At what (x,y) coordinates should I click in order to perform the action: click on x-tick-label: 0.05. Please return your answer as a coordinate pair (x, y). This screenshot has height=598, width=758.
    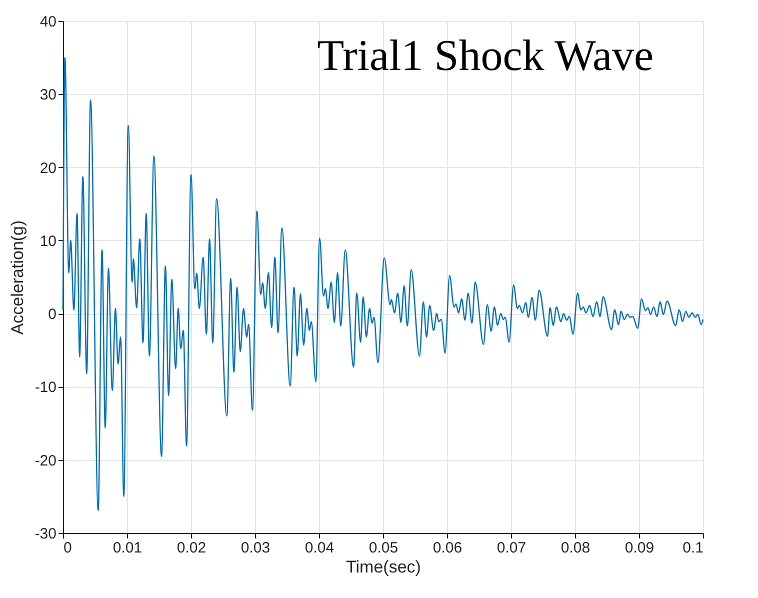
    Looking at the image, I should click on (383, 548).